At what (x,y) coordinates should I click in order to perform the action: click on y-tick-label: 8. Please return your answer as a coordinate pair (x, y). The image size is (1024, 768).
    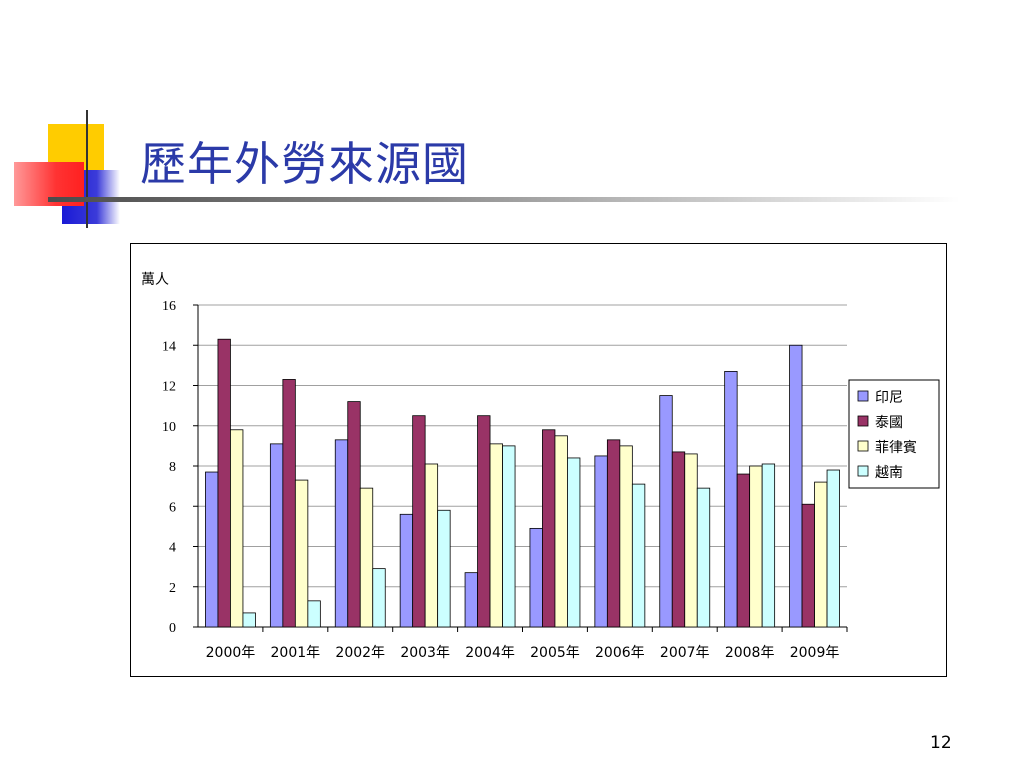
    Looking at the image, I should click on (172, 467).